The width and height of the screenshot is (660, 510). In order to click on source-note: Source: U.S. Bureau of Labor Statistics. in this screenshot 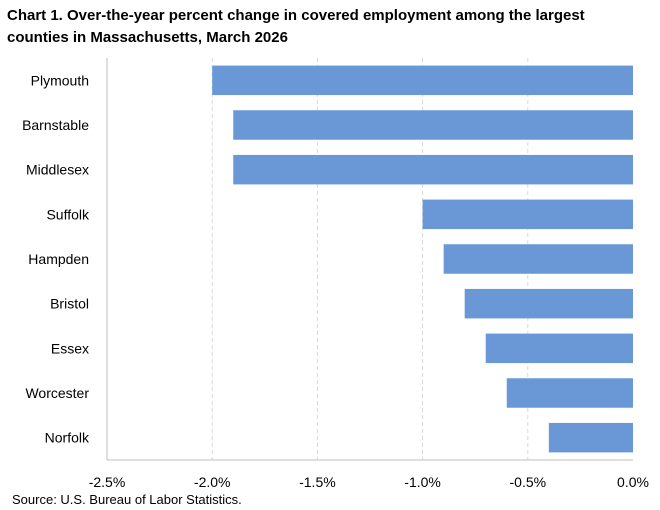, I will do `click(127, 499)`.